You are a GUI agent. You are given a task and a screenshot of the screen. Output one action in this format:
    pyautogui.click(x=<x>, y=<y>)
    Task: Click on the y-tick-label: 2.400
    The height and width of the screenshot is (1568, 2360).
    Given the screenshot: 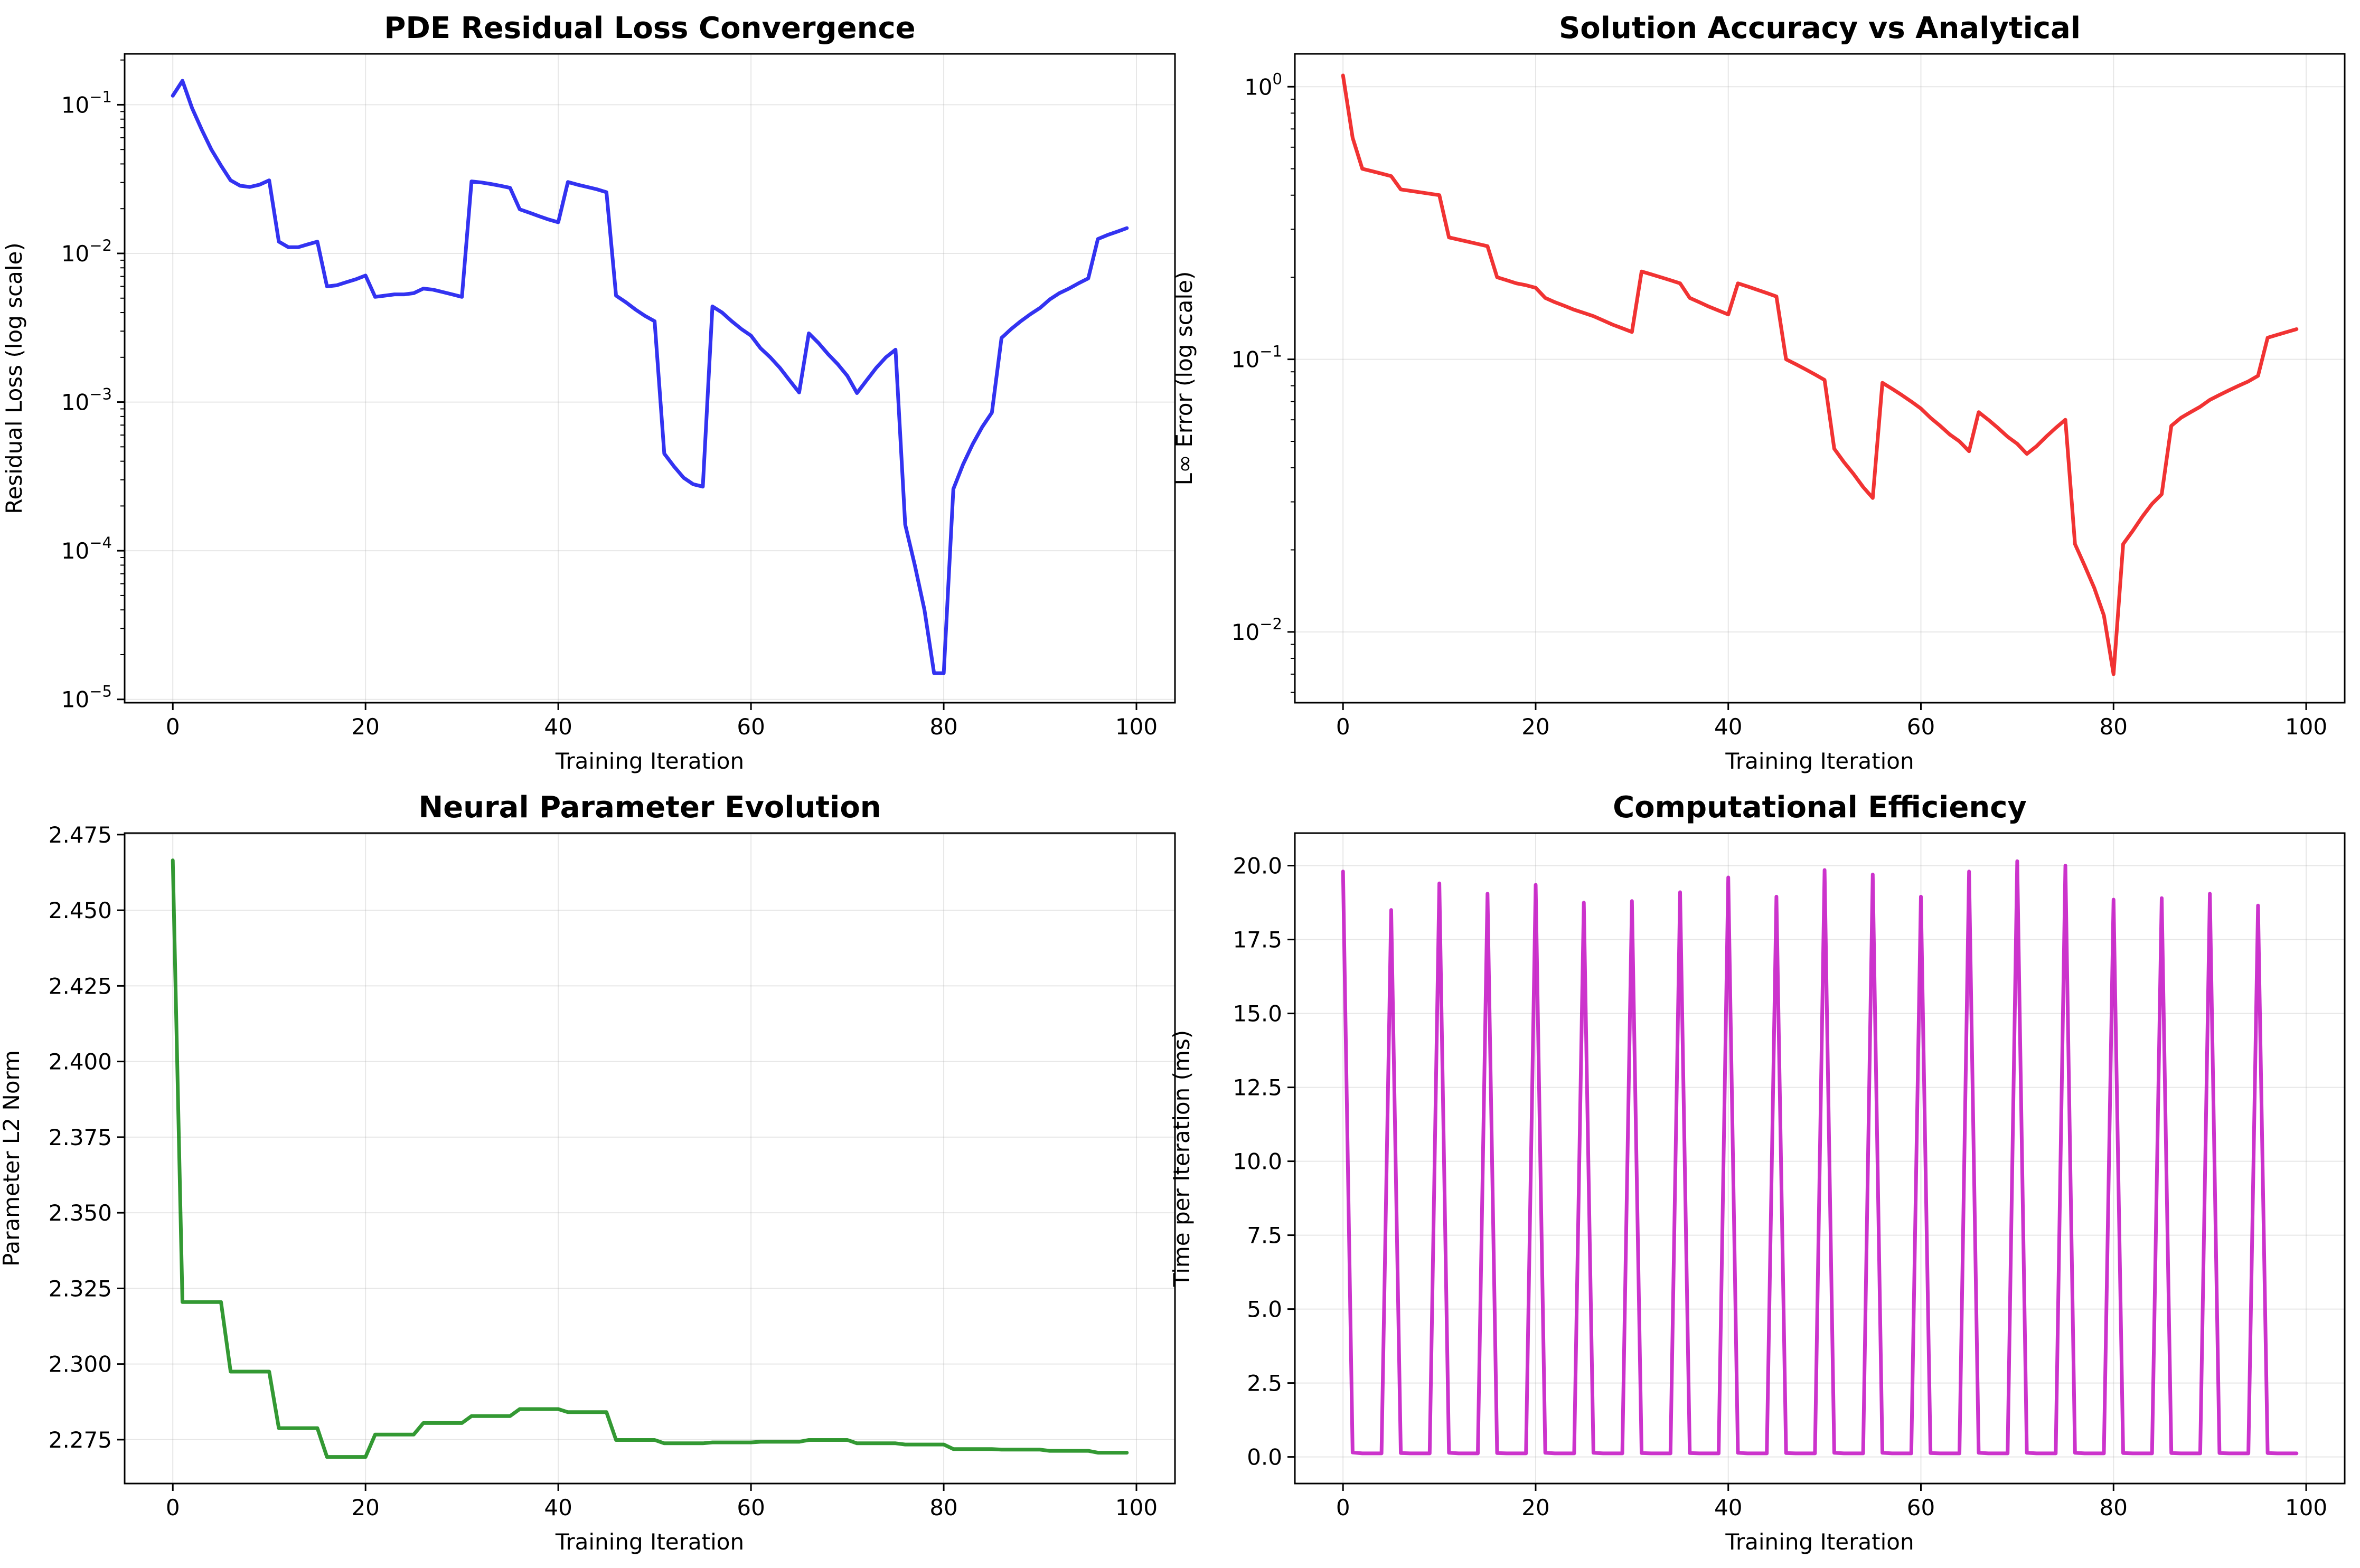 What is the action you would take?
    pyautogui.click(x=80, y=1062)
    